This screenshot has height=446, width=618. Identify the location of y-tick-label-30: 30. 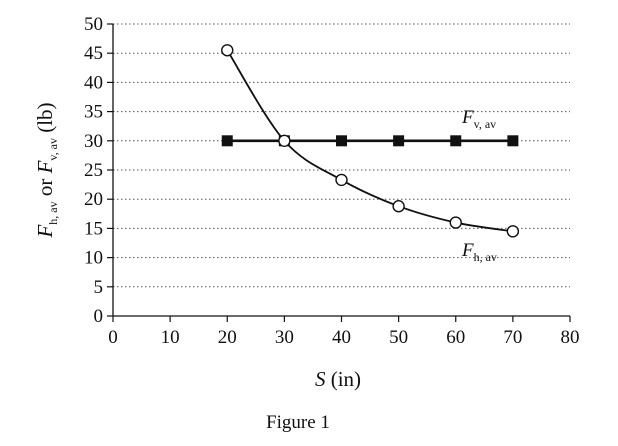
(93, 141).